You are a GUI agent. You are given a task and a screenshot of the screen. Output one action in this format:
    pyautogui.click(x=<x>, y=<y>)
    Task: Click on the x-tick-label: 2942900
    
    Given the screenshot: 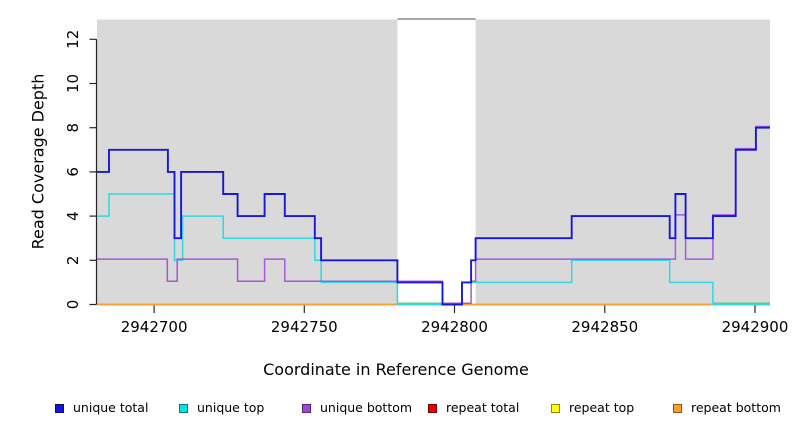 What is the action you would take?
    pyautogui.click(x=755, y=327)
    